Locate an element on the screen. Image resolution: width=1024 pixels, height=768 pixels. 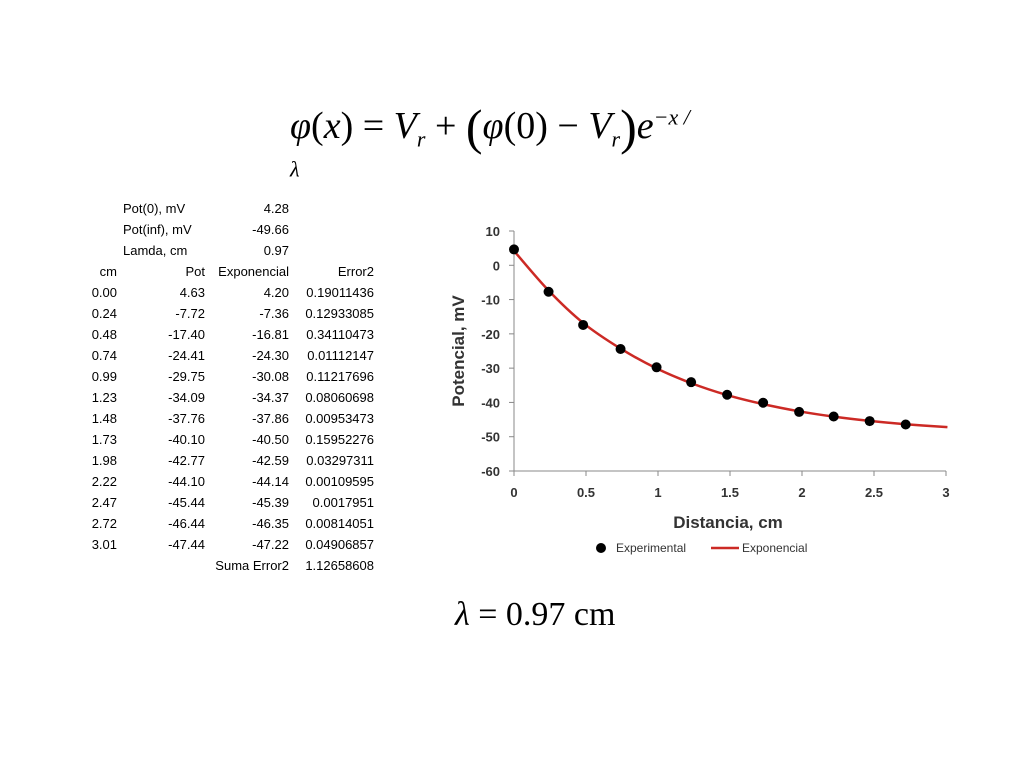
sum-label: Suma Error2 is located at coordinates (252, 565).